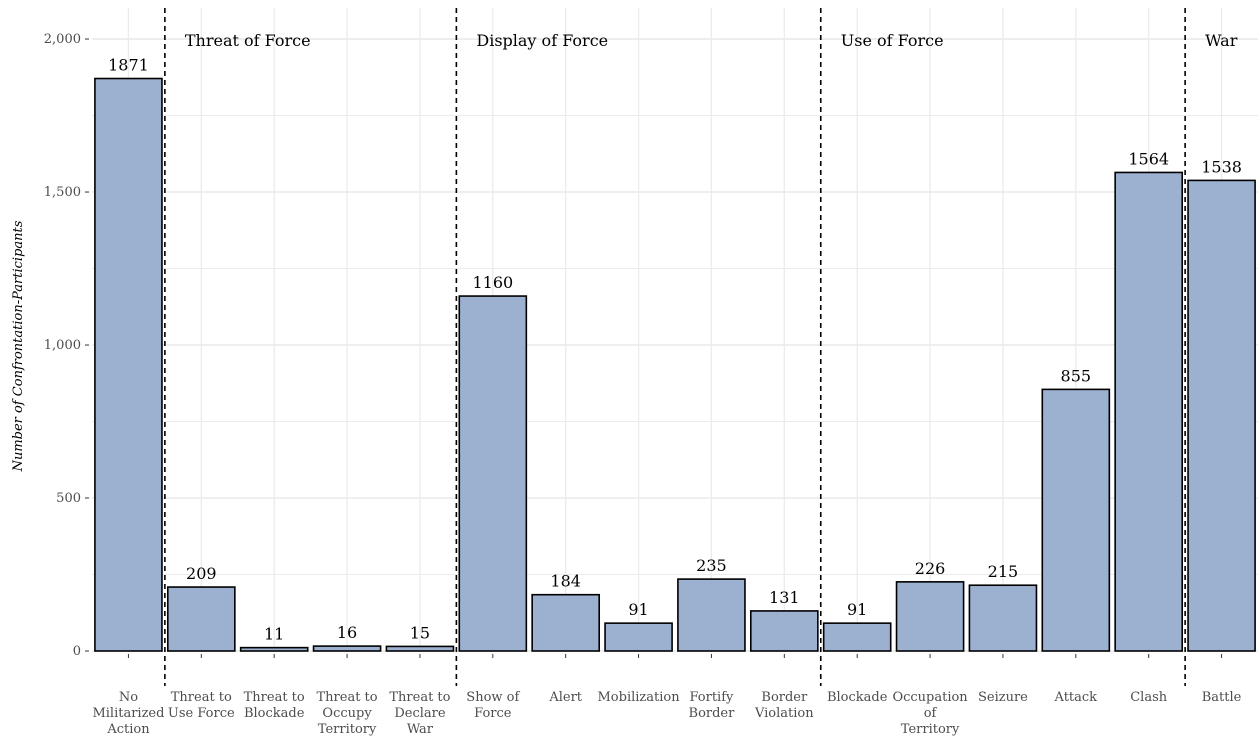 The width and height of the screenshot is (1260, 744). What do you see at coordinates (128, 713) in the screenshot?
I see `x-tick-label: Militarized` at bounding box center [128, 713].